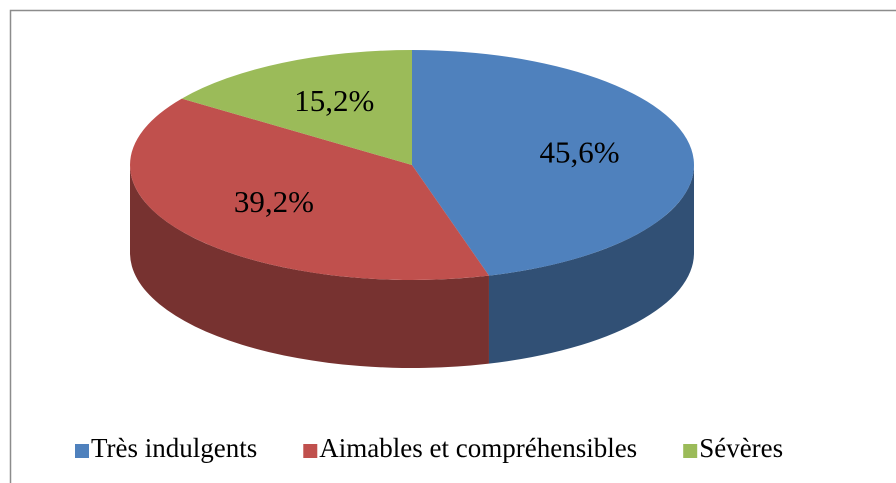 This screenshot has width=896, height=483. Describe the element at coordinates (274, 201) in the screenshot. I see `data-label: 39,2%` at that location.